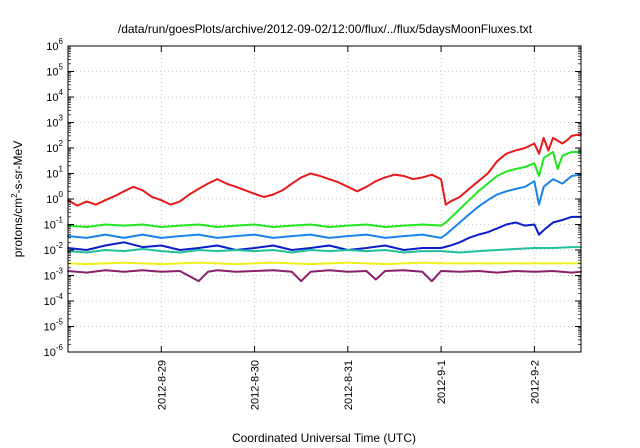 The width and height of the screenshot is (640, 448). Describe the element at coordinates (60, 322) in the screenshot. I see `y-tick-label-exponent: -5` at that location.